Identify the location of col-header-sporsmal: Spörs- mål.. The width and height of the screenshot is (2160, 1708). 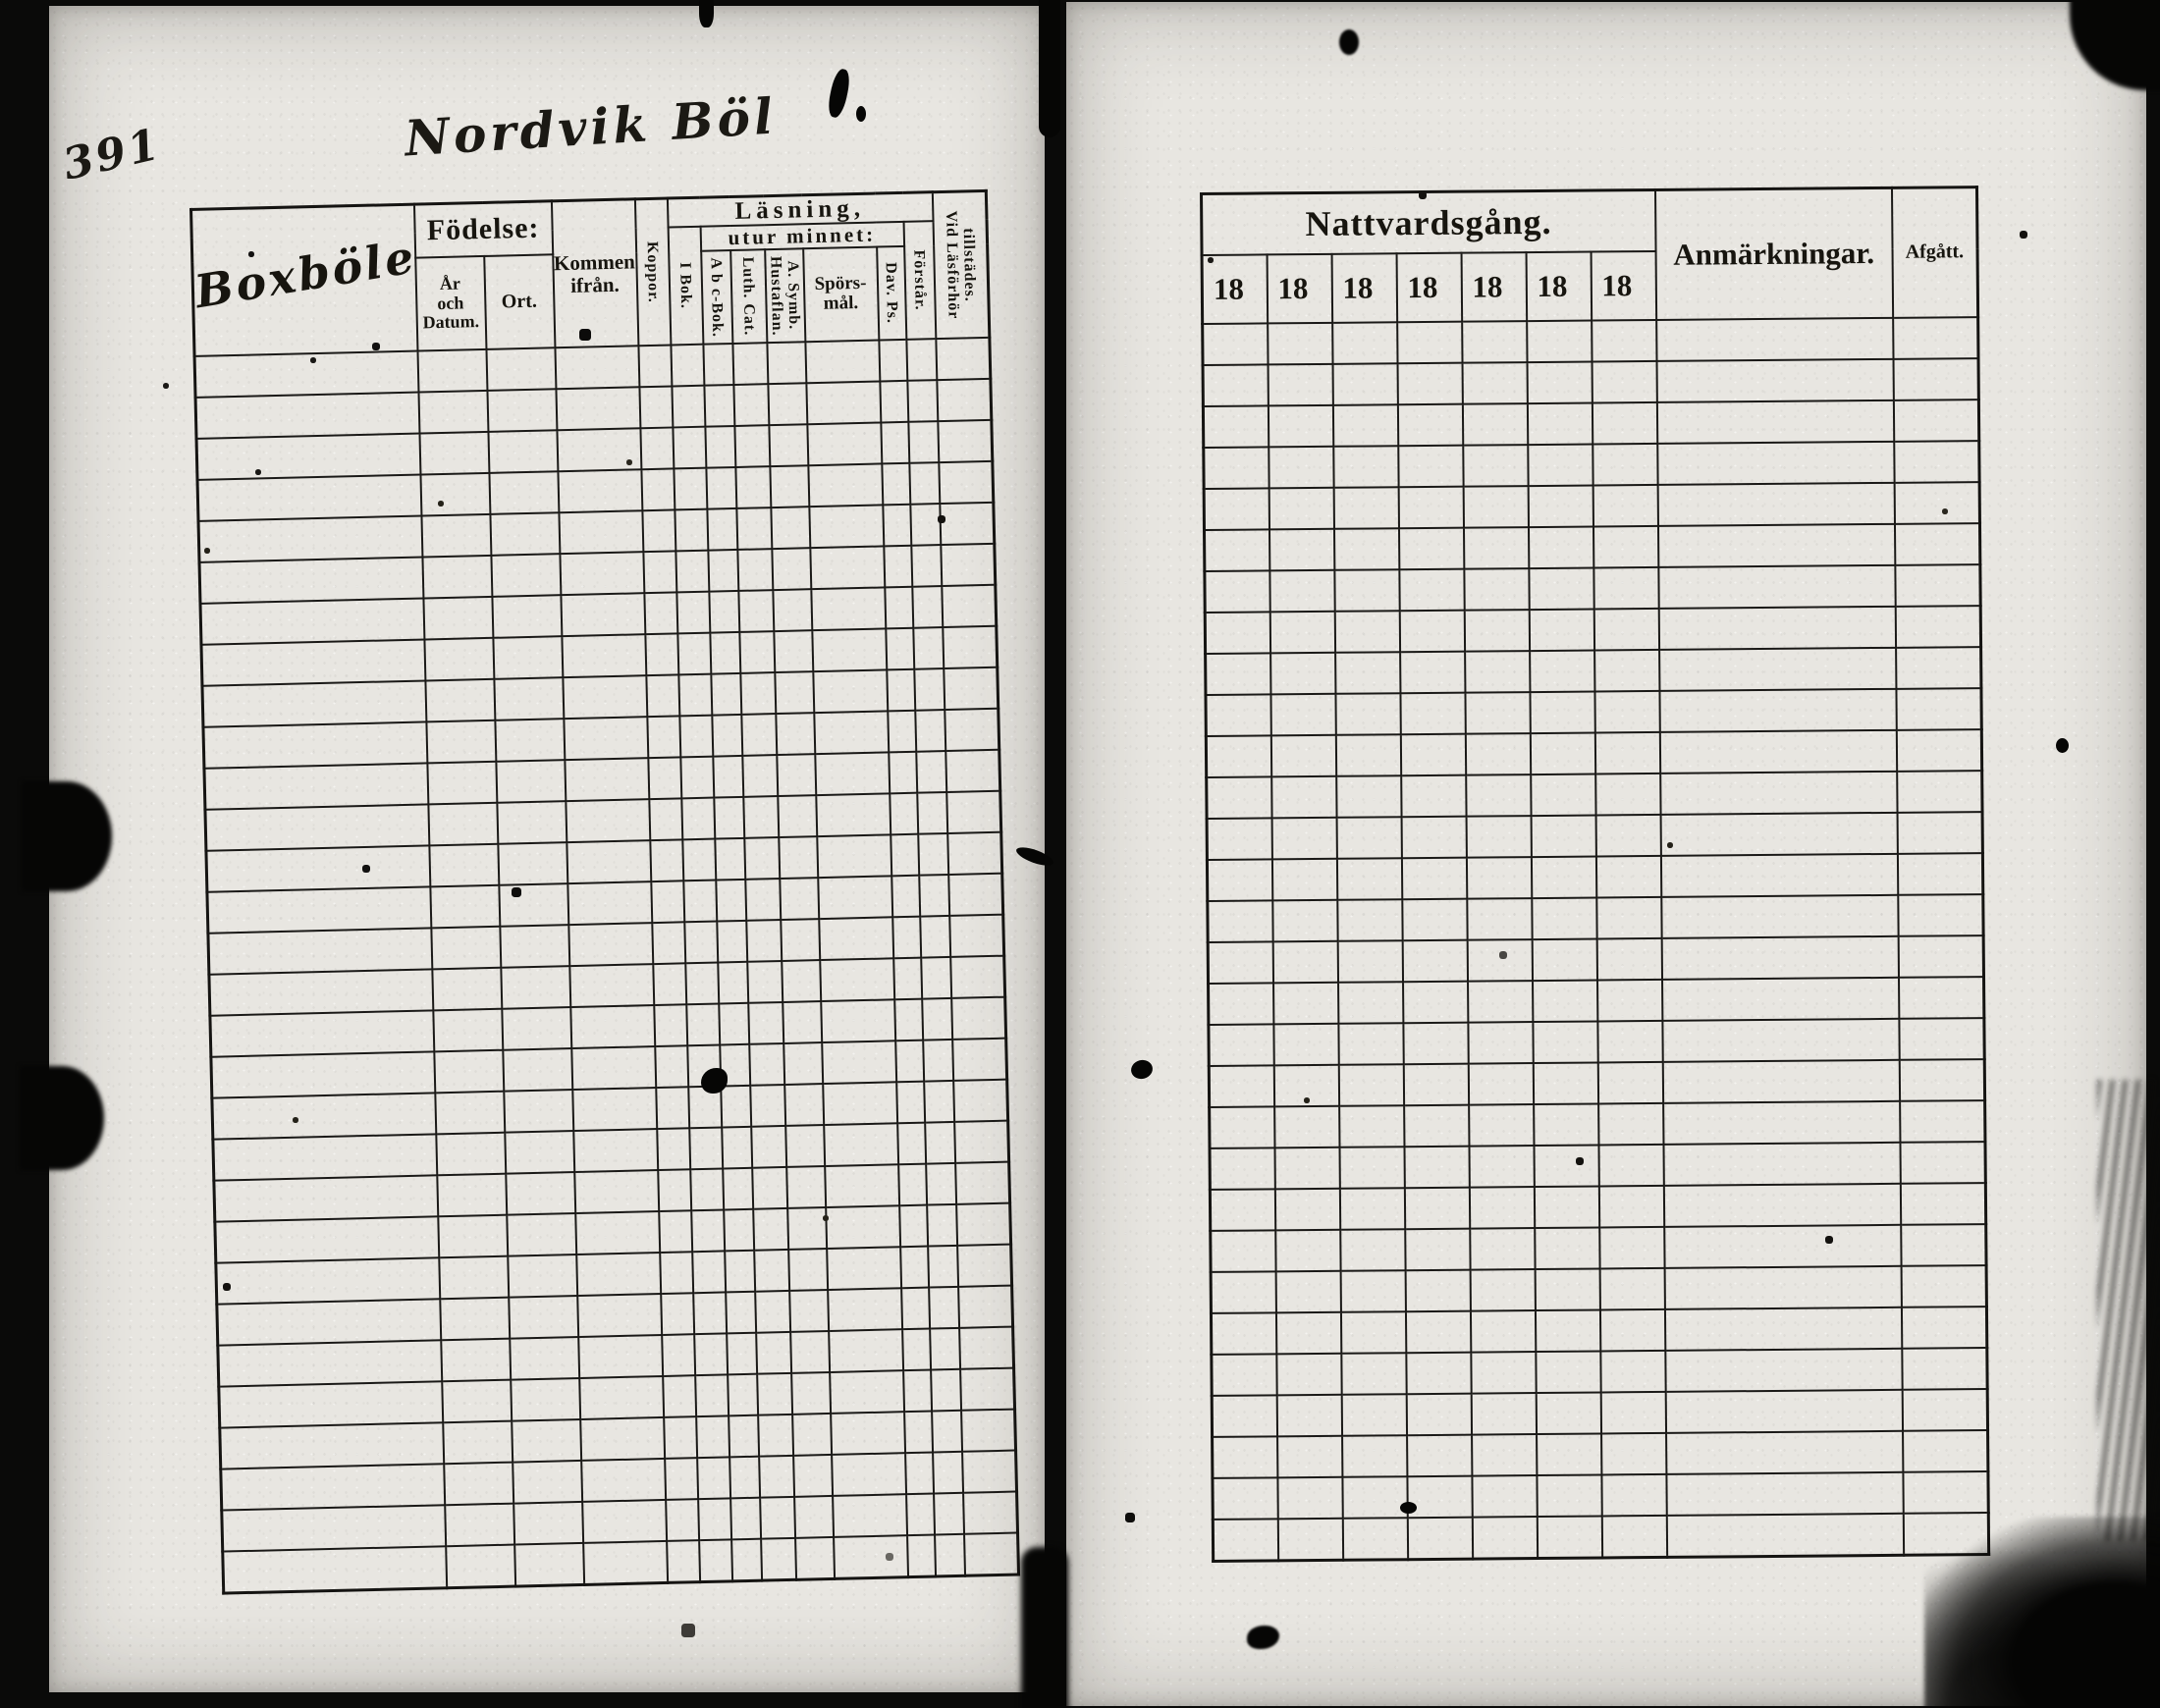
(841, 294).